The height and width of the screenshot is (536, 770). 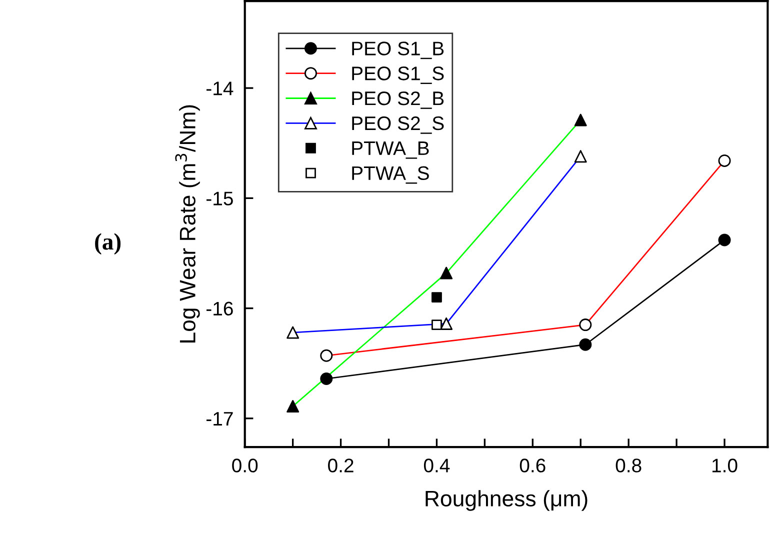 I want to click on legend-label: PEO S2_S, so click(x=398, y=125).